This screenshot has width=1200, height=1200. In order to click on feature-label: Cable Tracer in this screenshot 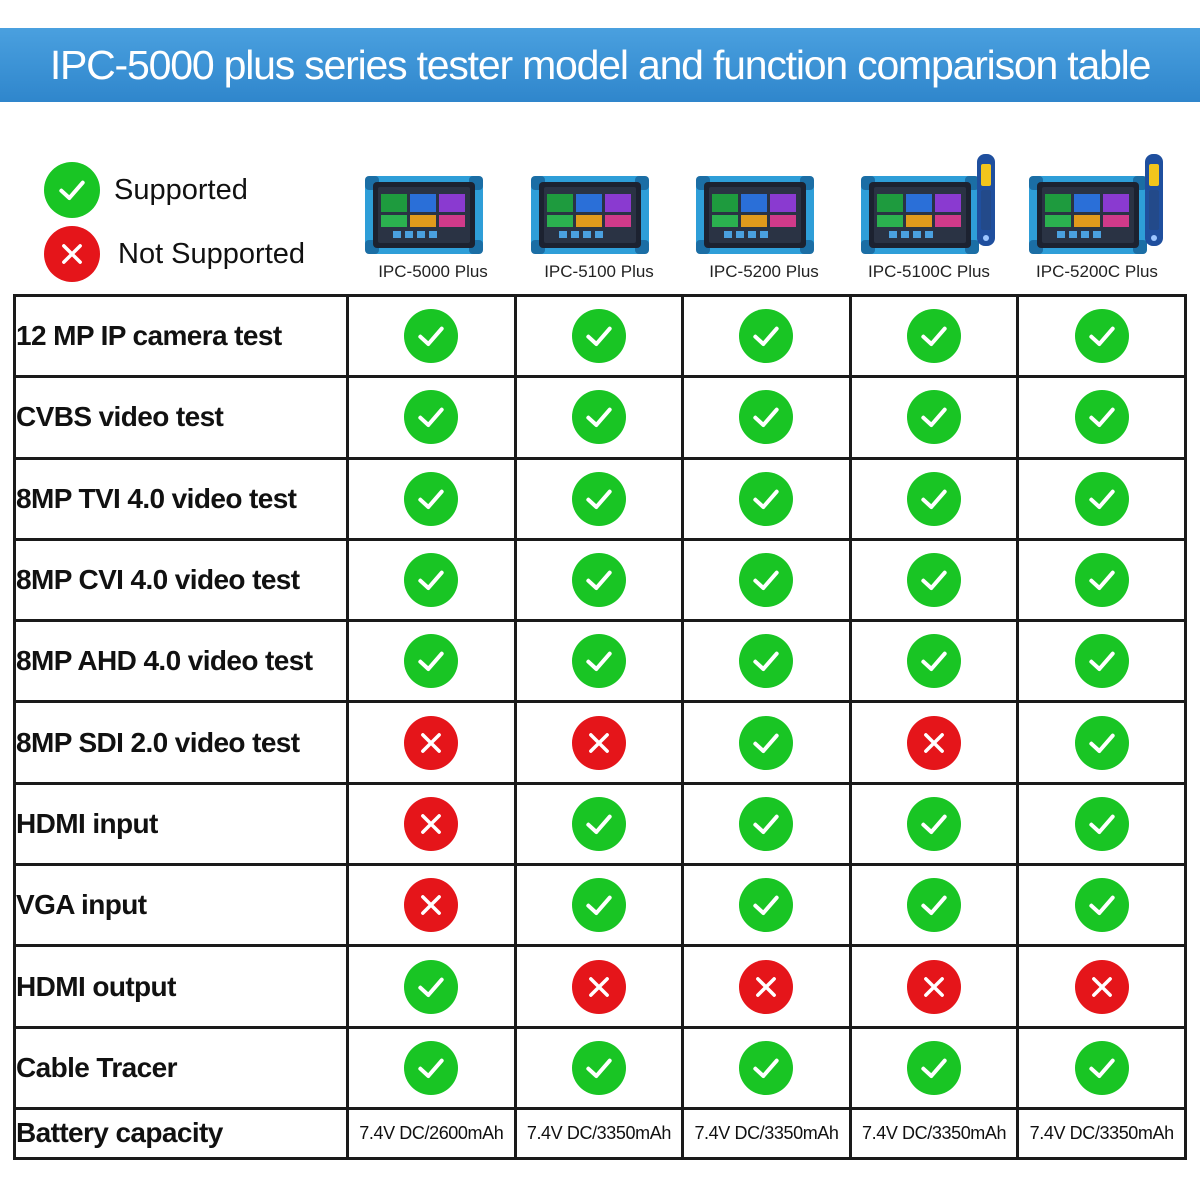, I will do `click(181, 1067)`.